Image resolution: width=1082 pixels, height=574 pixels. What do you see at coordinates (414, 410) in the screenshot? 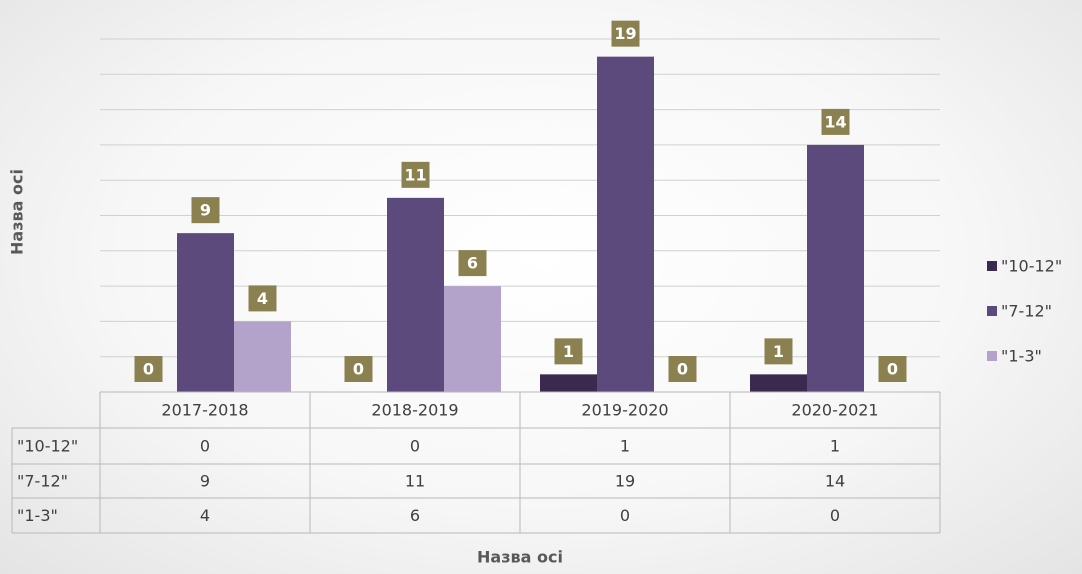
I see `table-header: 2018-2019` at bounding box center [414, 410].